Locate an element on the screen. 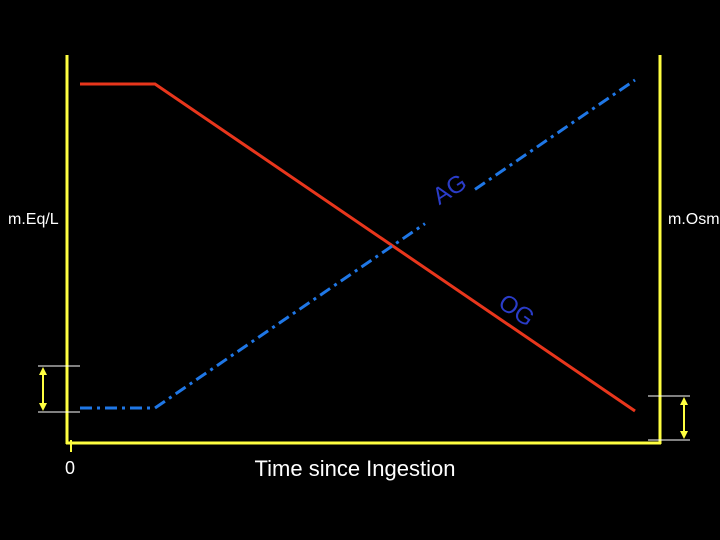  right-axis-label: m.Osm is located at coordinates (694, 219).